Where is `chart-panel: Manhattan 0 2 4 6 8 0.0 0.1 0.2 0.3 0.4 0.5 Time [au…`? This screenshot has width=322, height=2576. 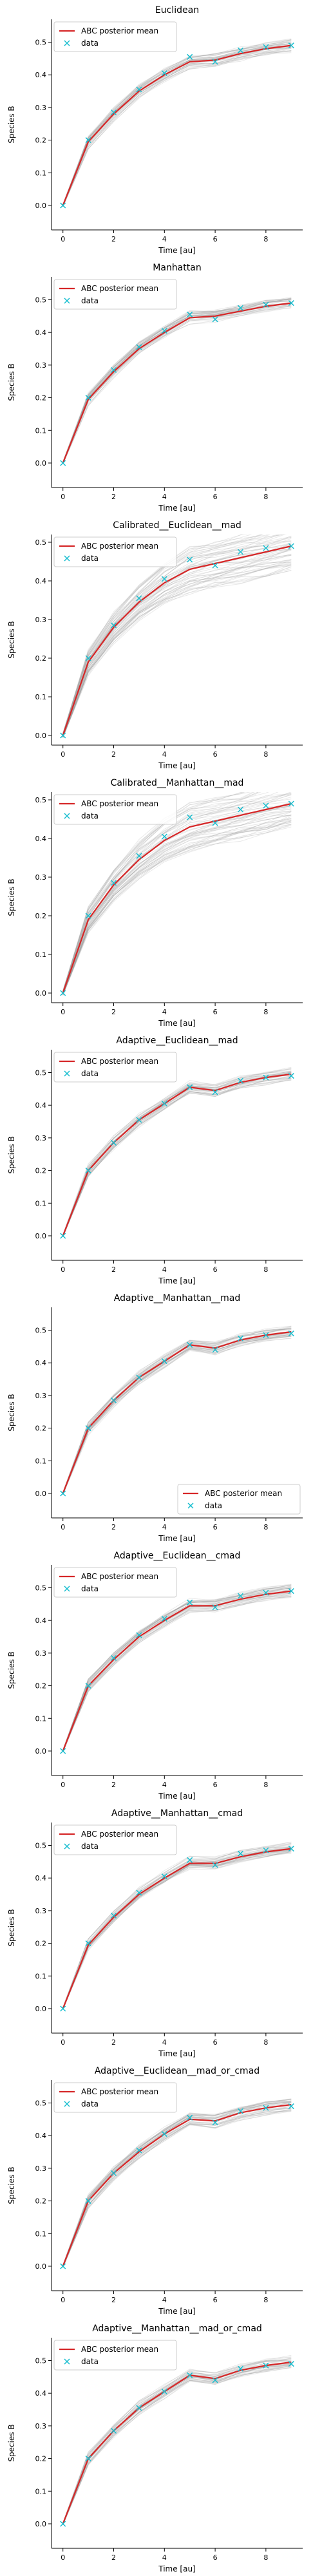
chart-panel: Manhattan 0 2 4 6 8 0.0 0.1 0.2 0.3 0.4 0.5 Time [au… is located at coordinates (161, 386).